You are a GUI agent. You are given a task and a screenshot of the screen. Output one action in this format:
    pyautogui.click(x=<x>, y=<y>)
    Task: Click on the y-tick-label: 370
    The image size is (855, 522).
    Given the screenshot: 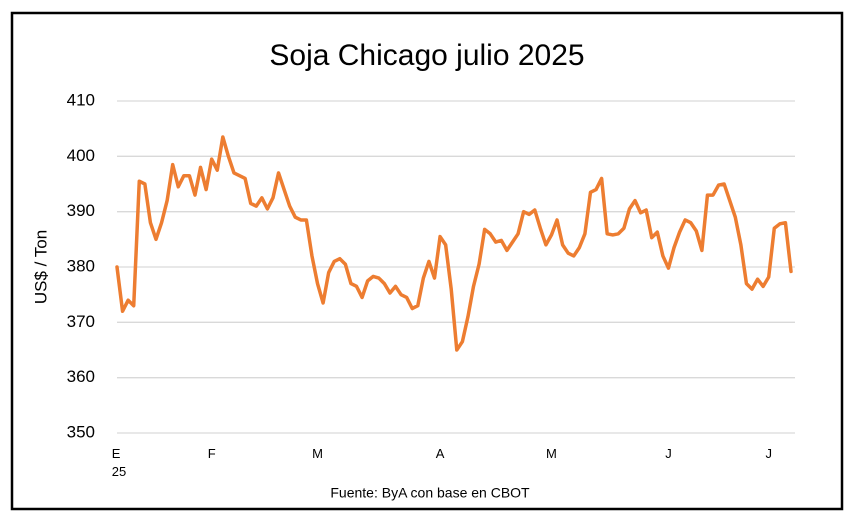 What is the action you would take?
    pyautogui.click(x=81, y=321)
    